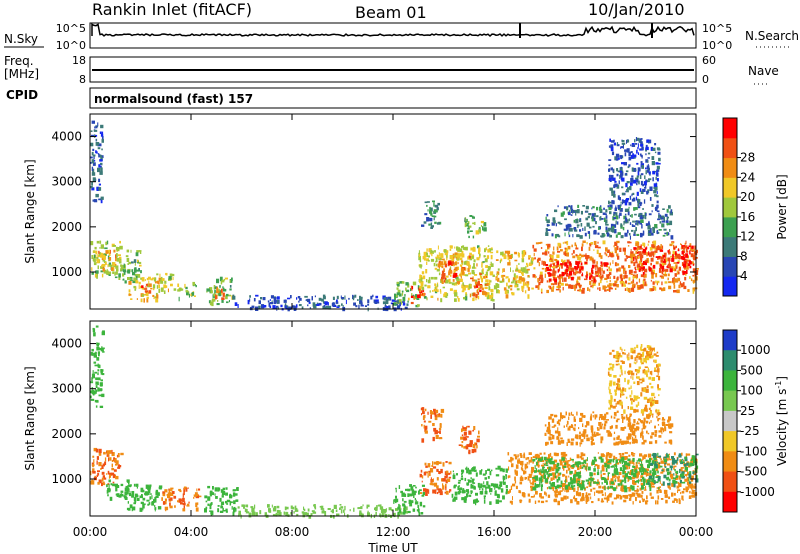 Image resolution: width=800 pixels, height=554 pixels. What do you see at coordinates (66, 227) in the screenshot?
I see `power-y-tick-label: 2000` at bounding box center [66, 227].